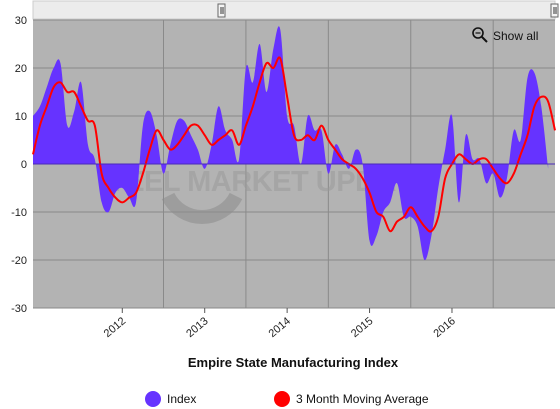 This screenshot has width=560, height=409. What do you see at coordinates (21, 69) in the screenshot?
I see `y-tick-label: 20` at bounding box center [21, 69].